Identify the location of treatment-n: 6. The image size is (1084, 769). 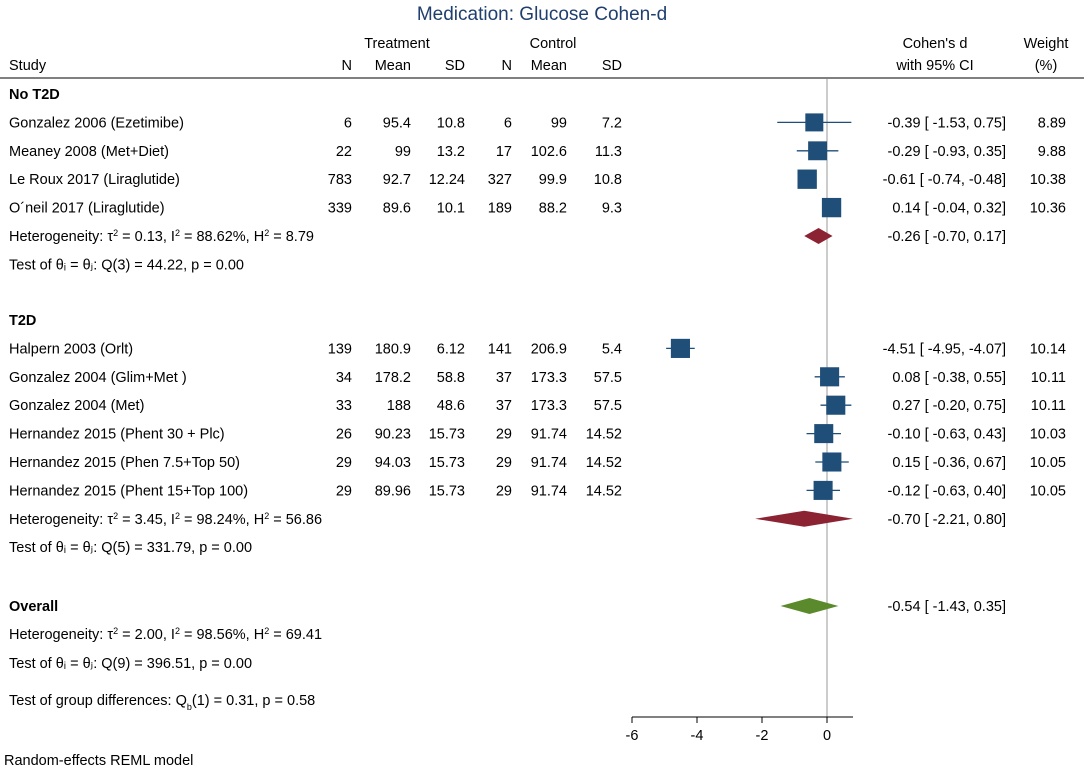
(348, 123).